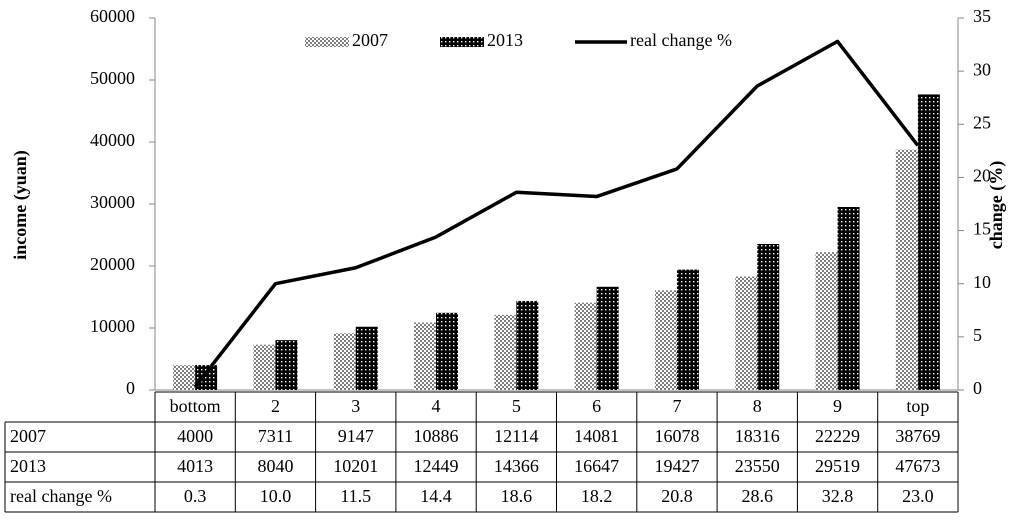 Image resolution: width=1018 pixels, height=531 pixels. What do you see at coordinates (982, 69) in the screenshot?
I see `y2-tick-label: 30` at bounding box center [982, 69].